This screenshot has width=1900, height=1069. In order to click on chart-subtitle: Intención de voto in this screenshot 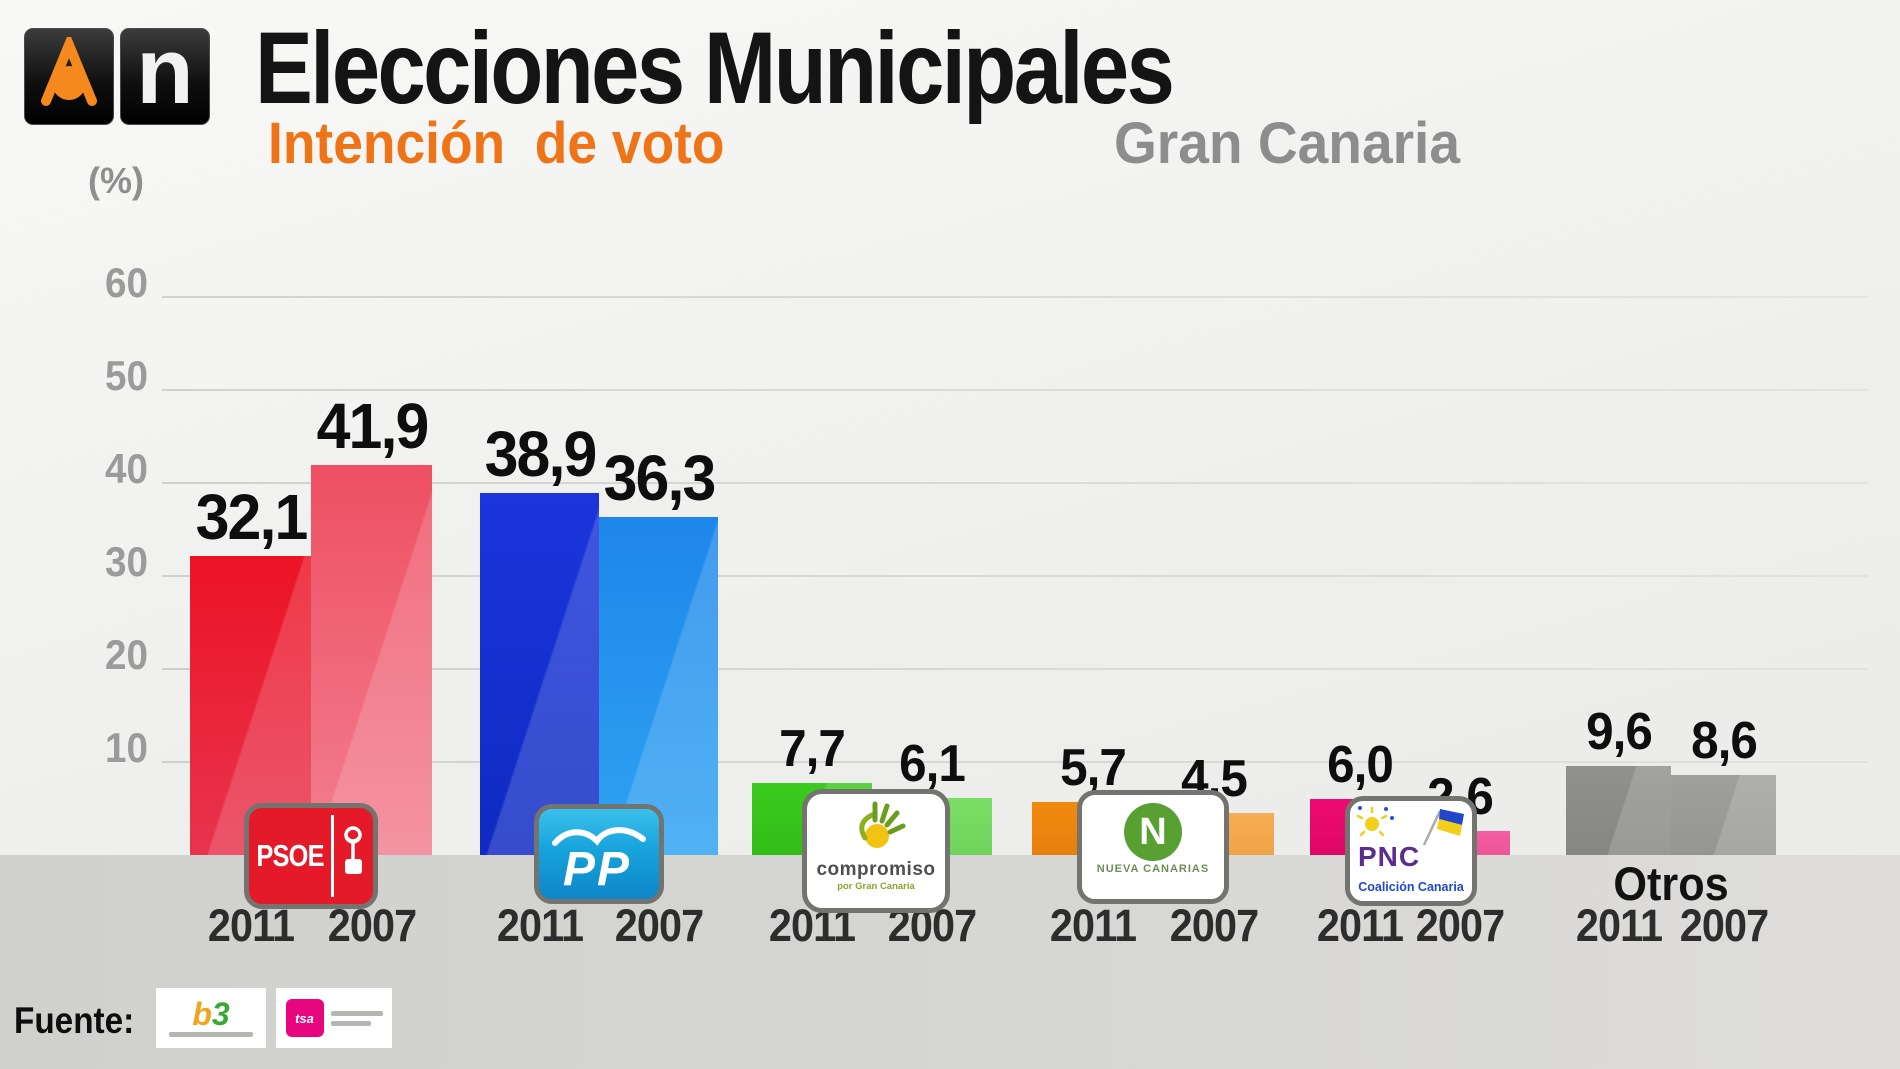, I will do `click(496, 143)`.